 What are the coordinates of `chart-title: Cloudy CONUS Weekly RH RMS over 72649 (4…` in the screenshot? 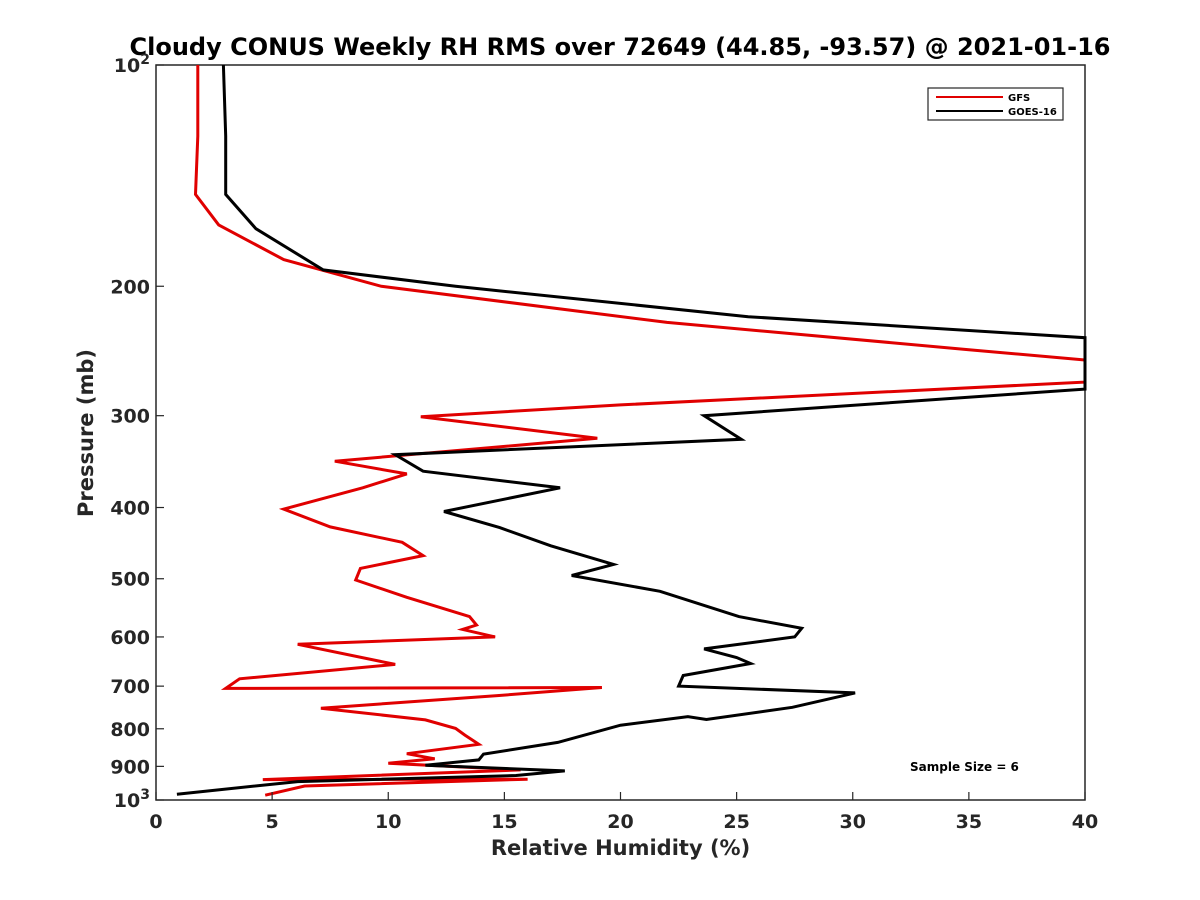 It's located at (620, 47).